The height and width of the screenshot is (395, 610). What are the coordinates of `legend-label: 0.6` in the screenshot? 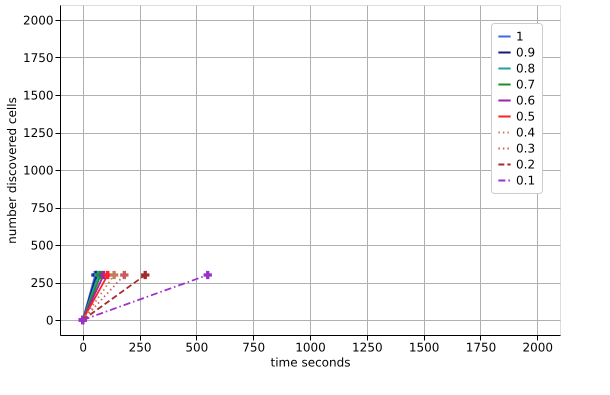 It's located at (526, 101).